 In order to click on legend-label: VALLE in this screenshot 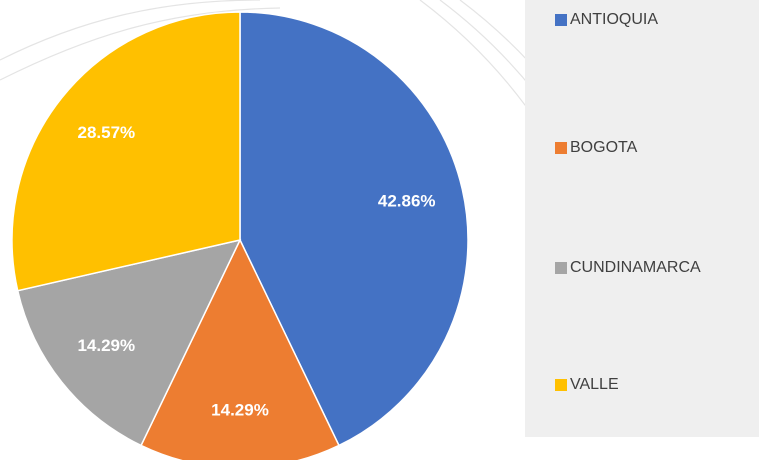, I will do `click(594, 384)`.